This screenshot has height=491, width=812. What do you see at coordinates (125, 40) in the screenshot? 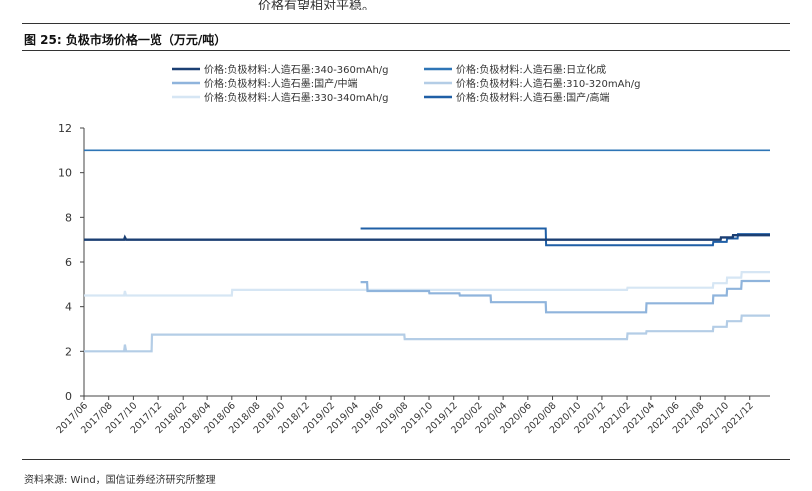
I see `figure-title: 图 25: 负极市场价格一览（万元/吨）` at bounding box center [125, 40].